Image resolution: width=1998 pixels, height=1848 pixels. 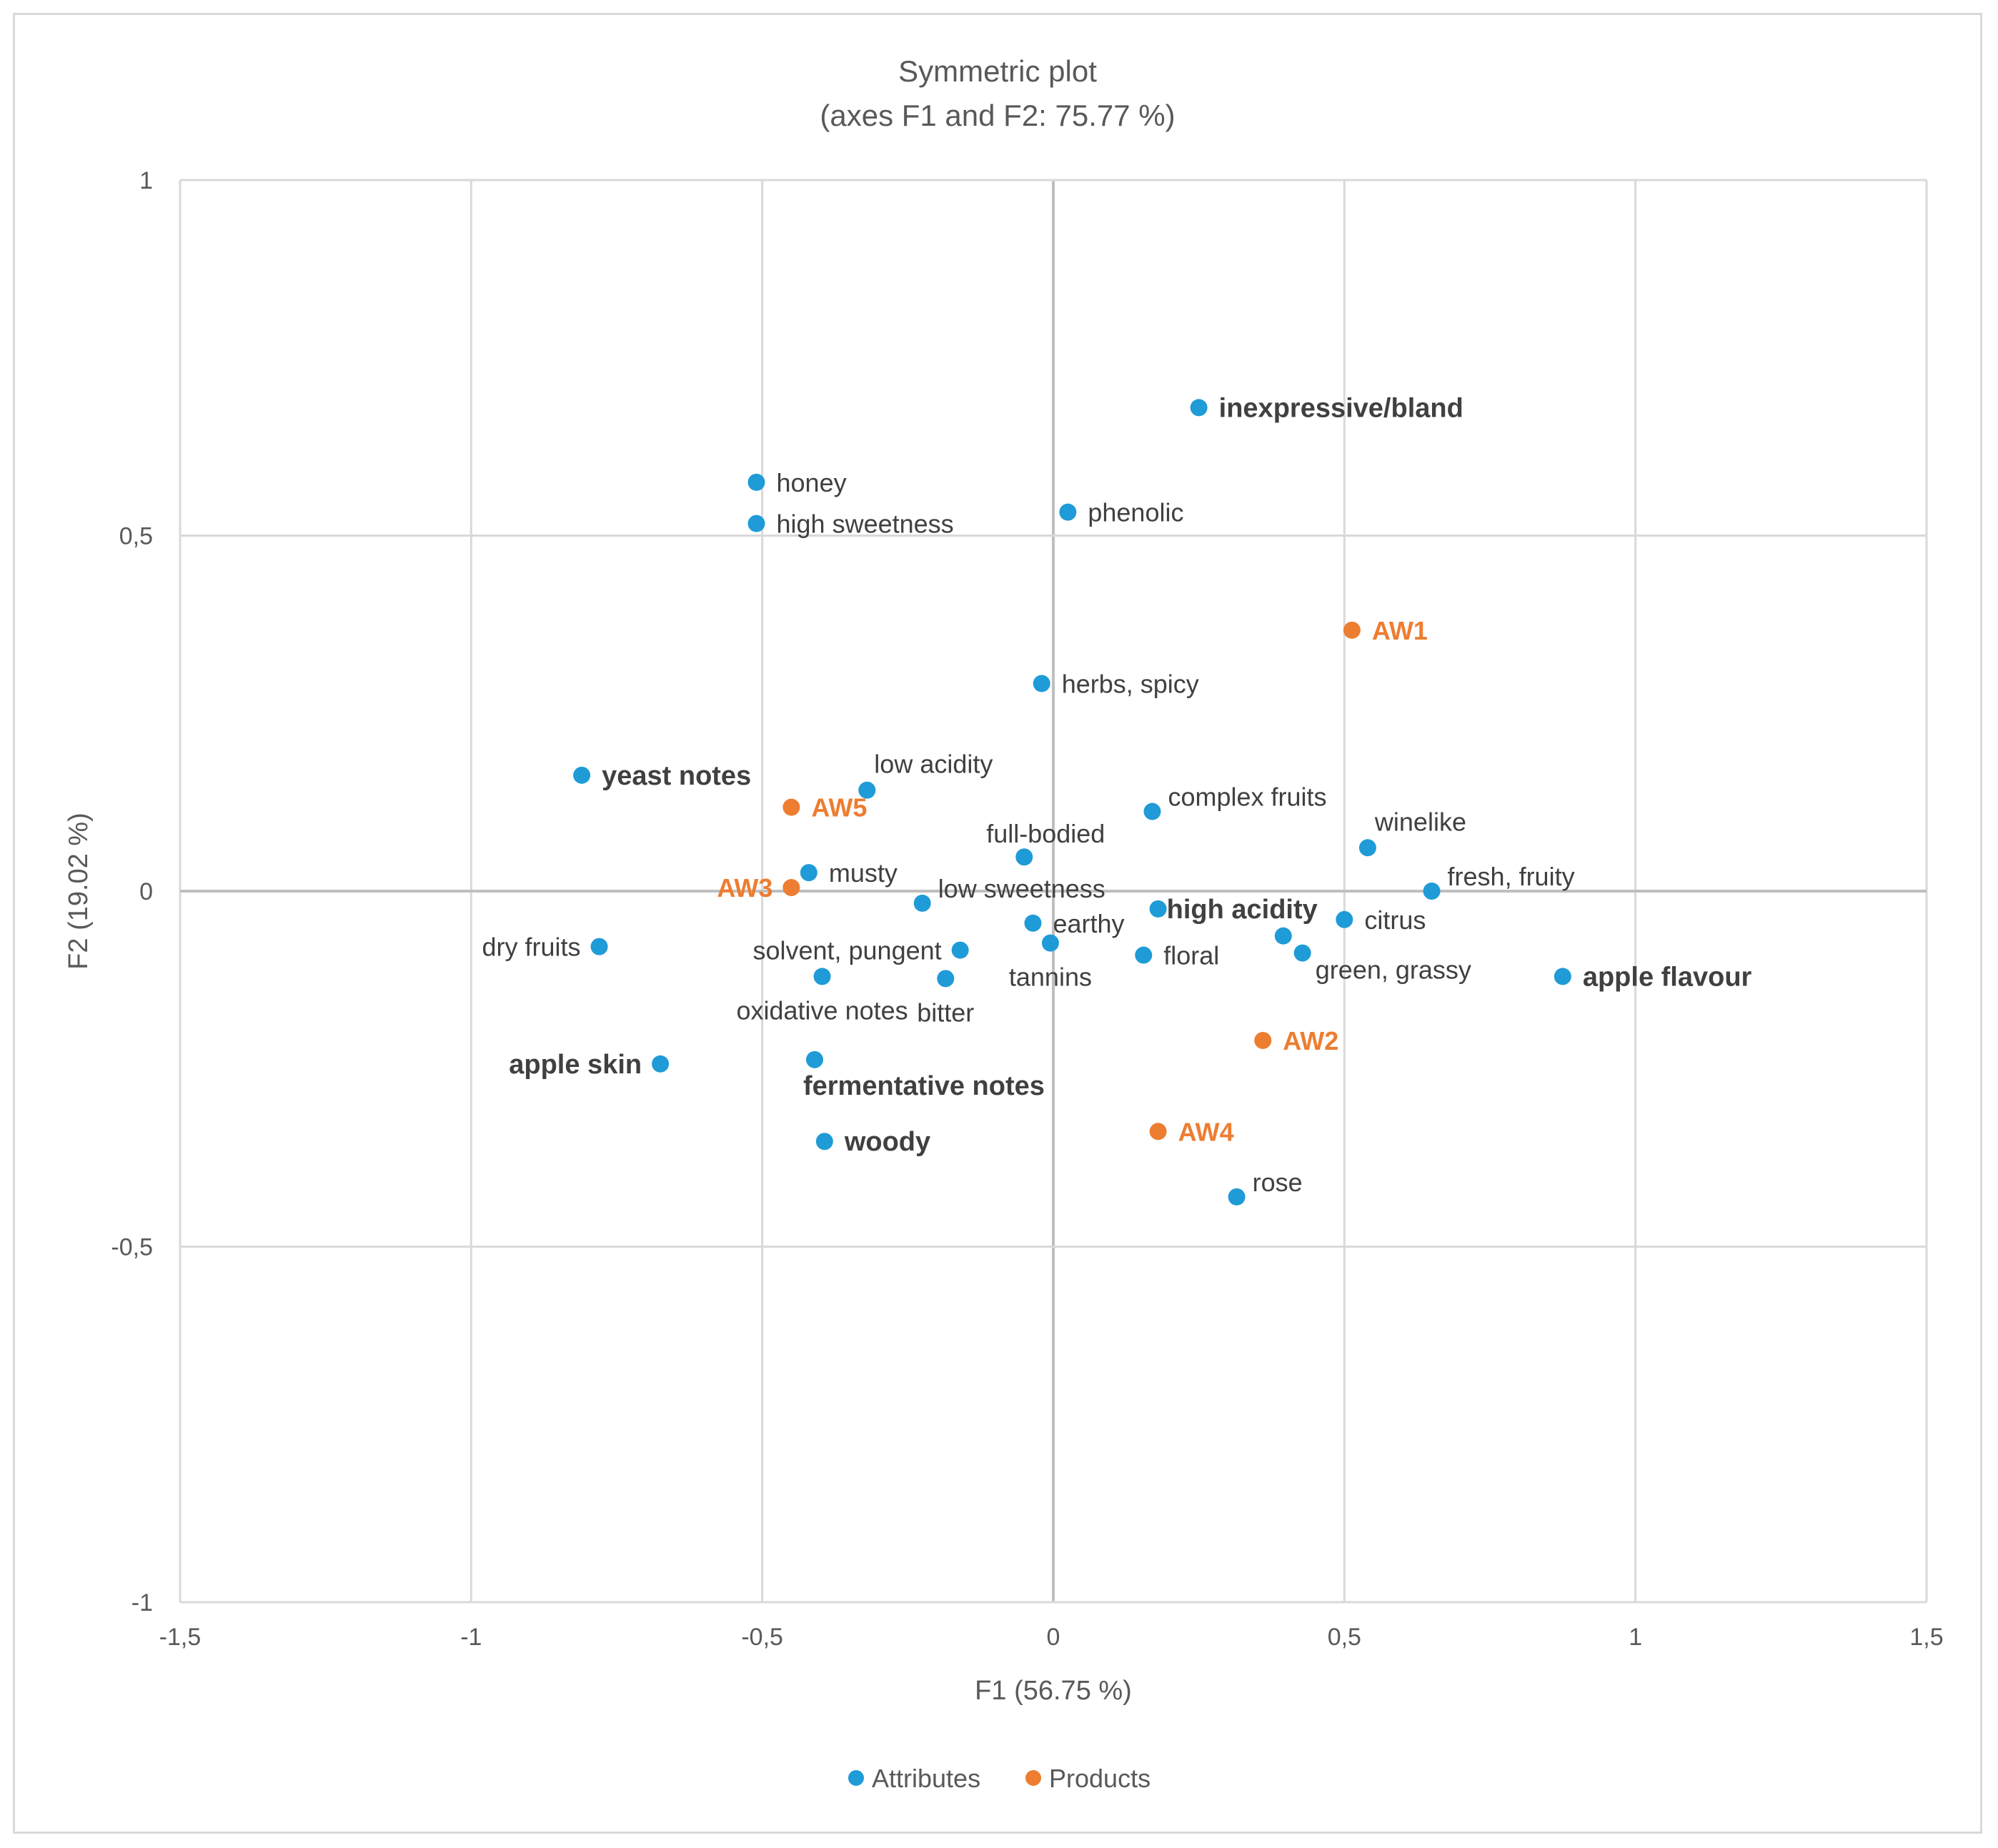 I want to click on attribute-label: phenolic, so click(x=1135, y=512).